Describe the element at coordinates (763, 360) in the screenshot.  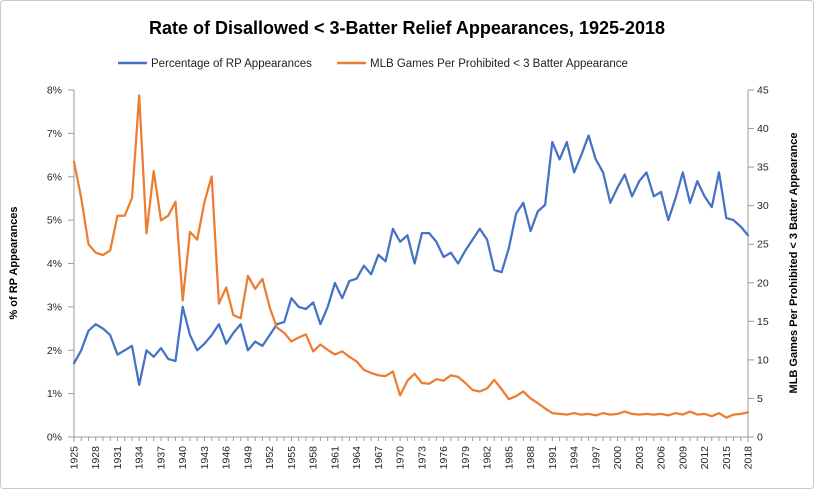
I see `right-axis-tick-label: 10` at that location.